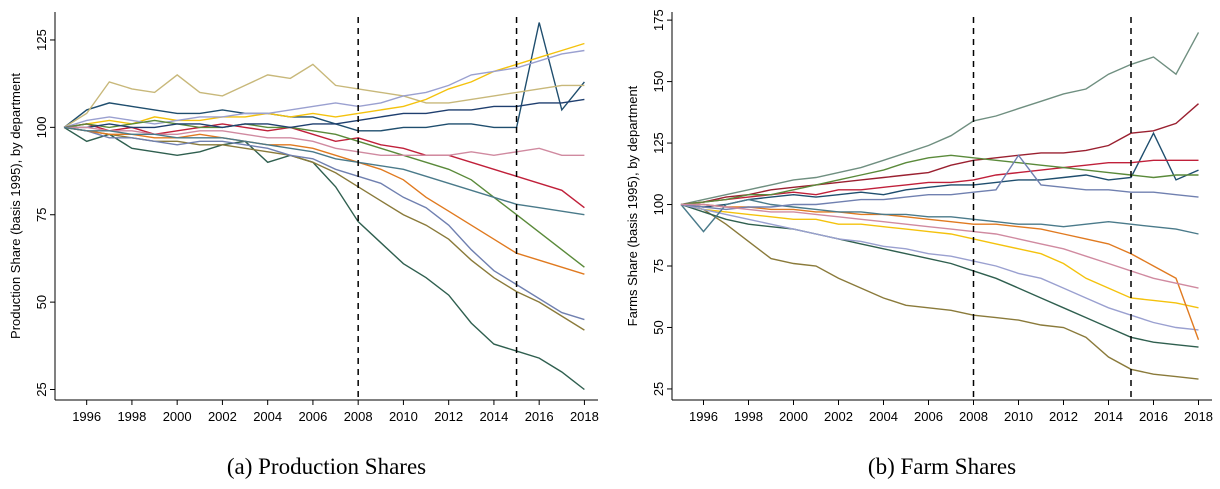 The image size is (1220, 489). I want to click on y-tick-label: 150, so click(658, 82).